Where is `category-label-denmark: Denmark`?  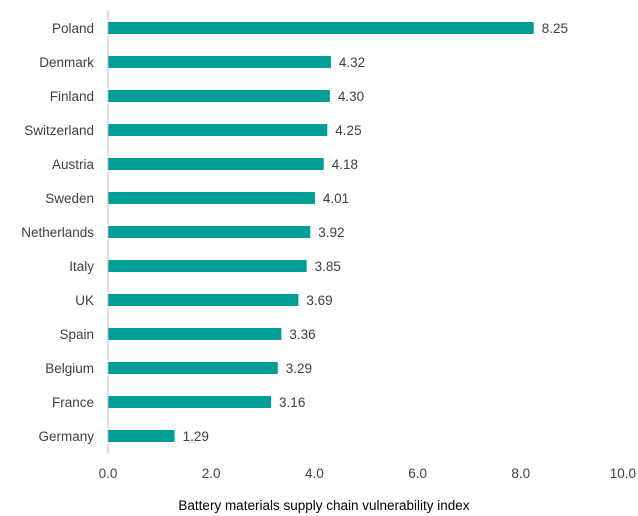 category-label-denmark: Denmark is located at coordinates (66, 62).